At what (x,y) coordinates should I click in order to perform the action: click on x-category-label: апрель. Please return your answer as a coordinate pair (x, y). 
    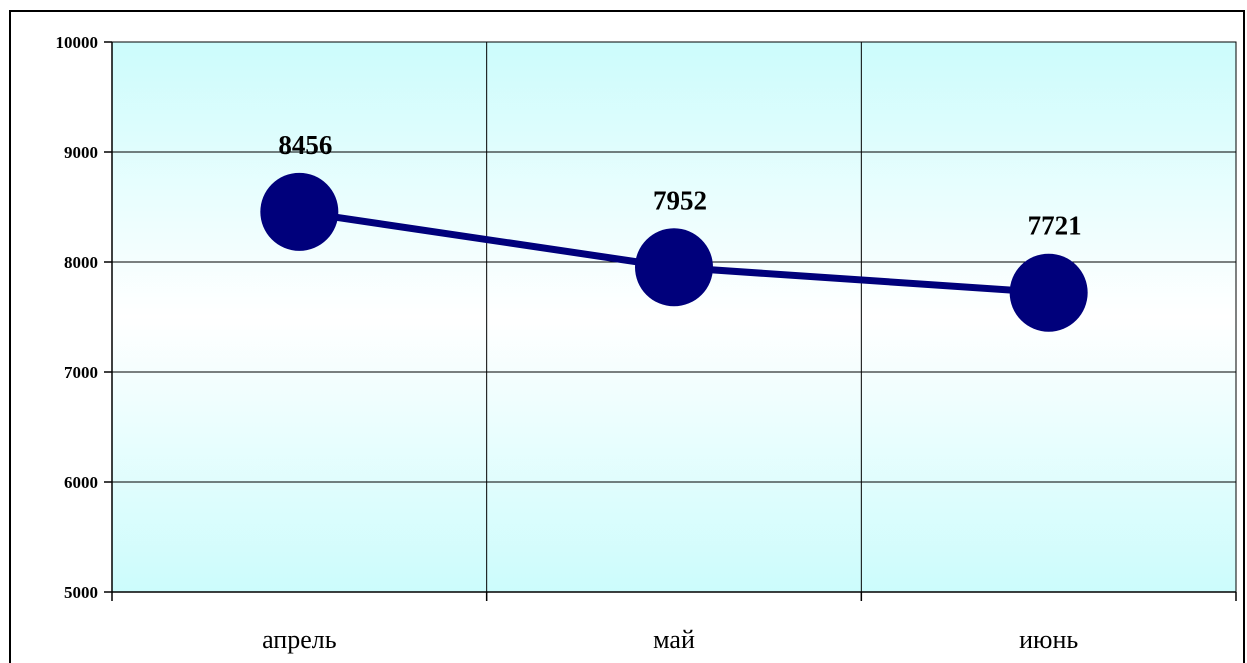
    Looking at the image, I should click on (299, 639).